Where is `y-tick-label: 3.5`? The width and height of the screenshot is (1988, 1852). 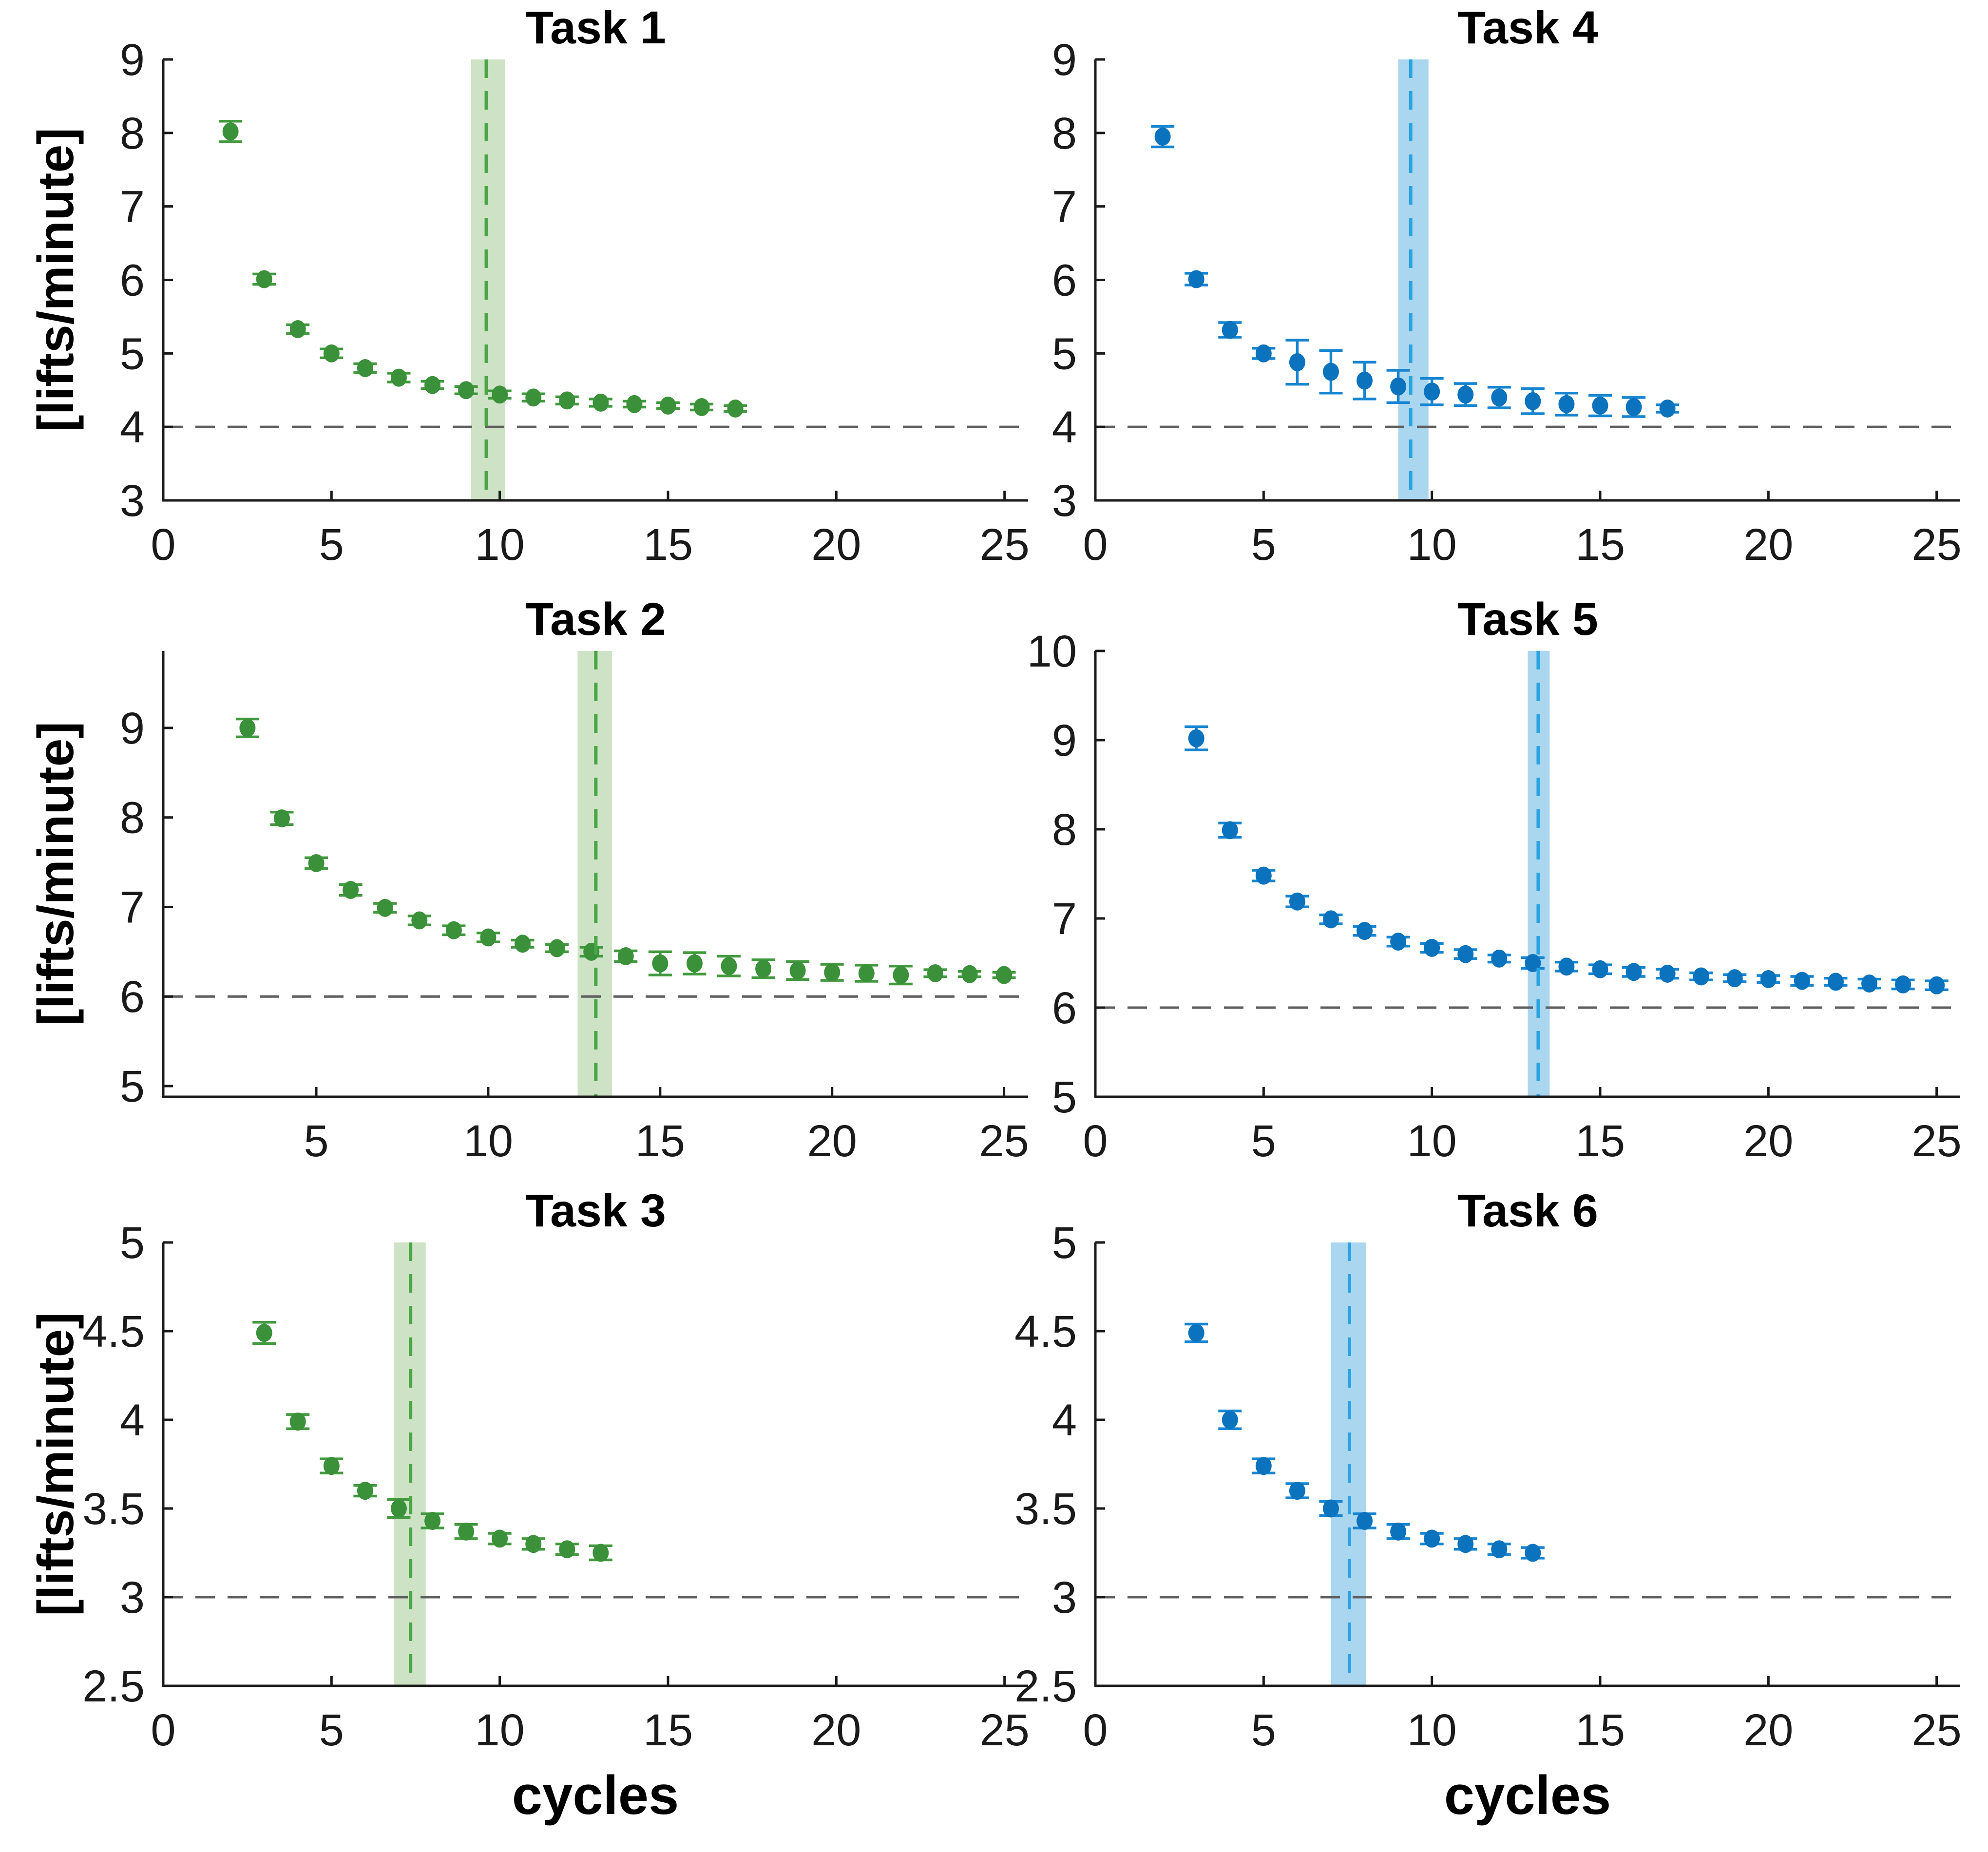 y-tick-label: 3.5 is located at coordinates (113, 1509).